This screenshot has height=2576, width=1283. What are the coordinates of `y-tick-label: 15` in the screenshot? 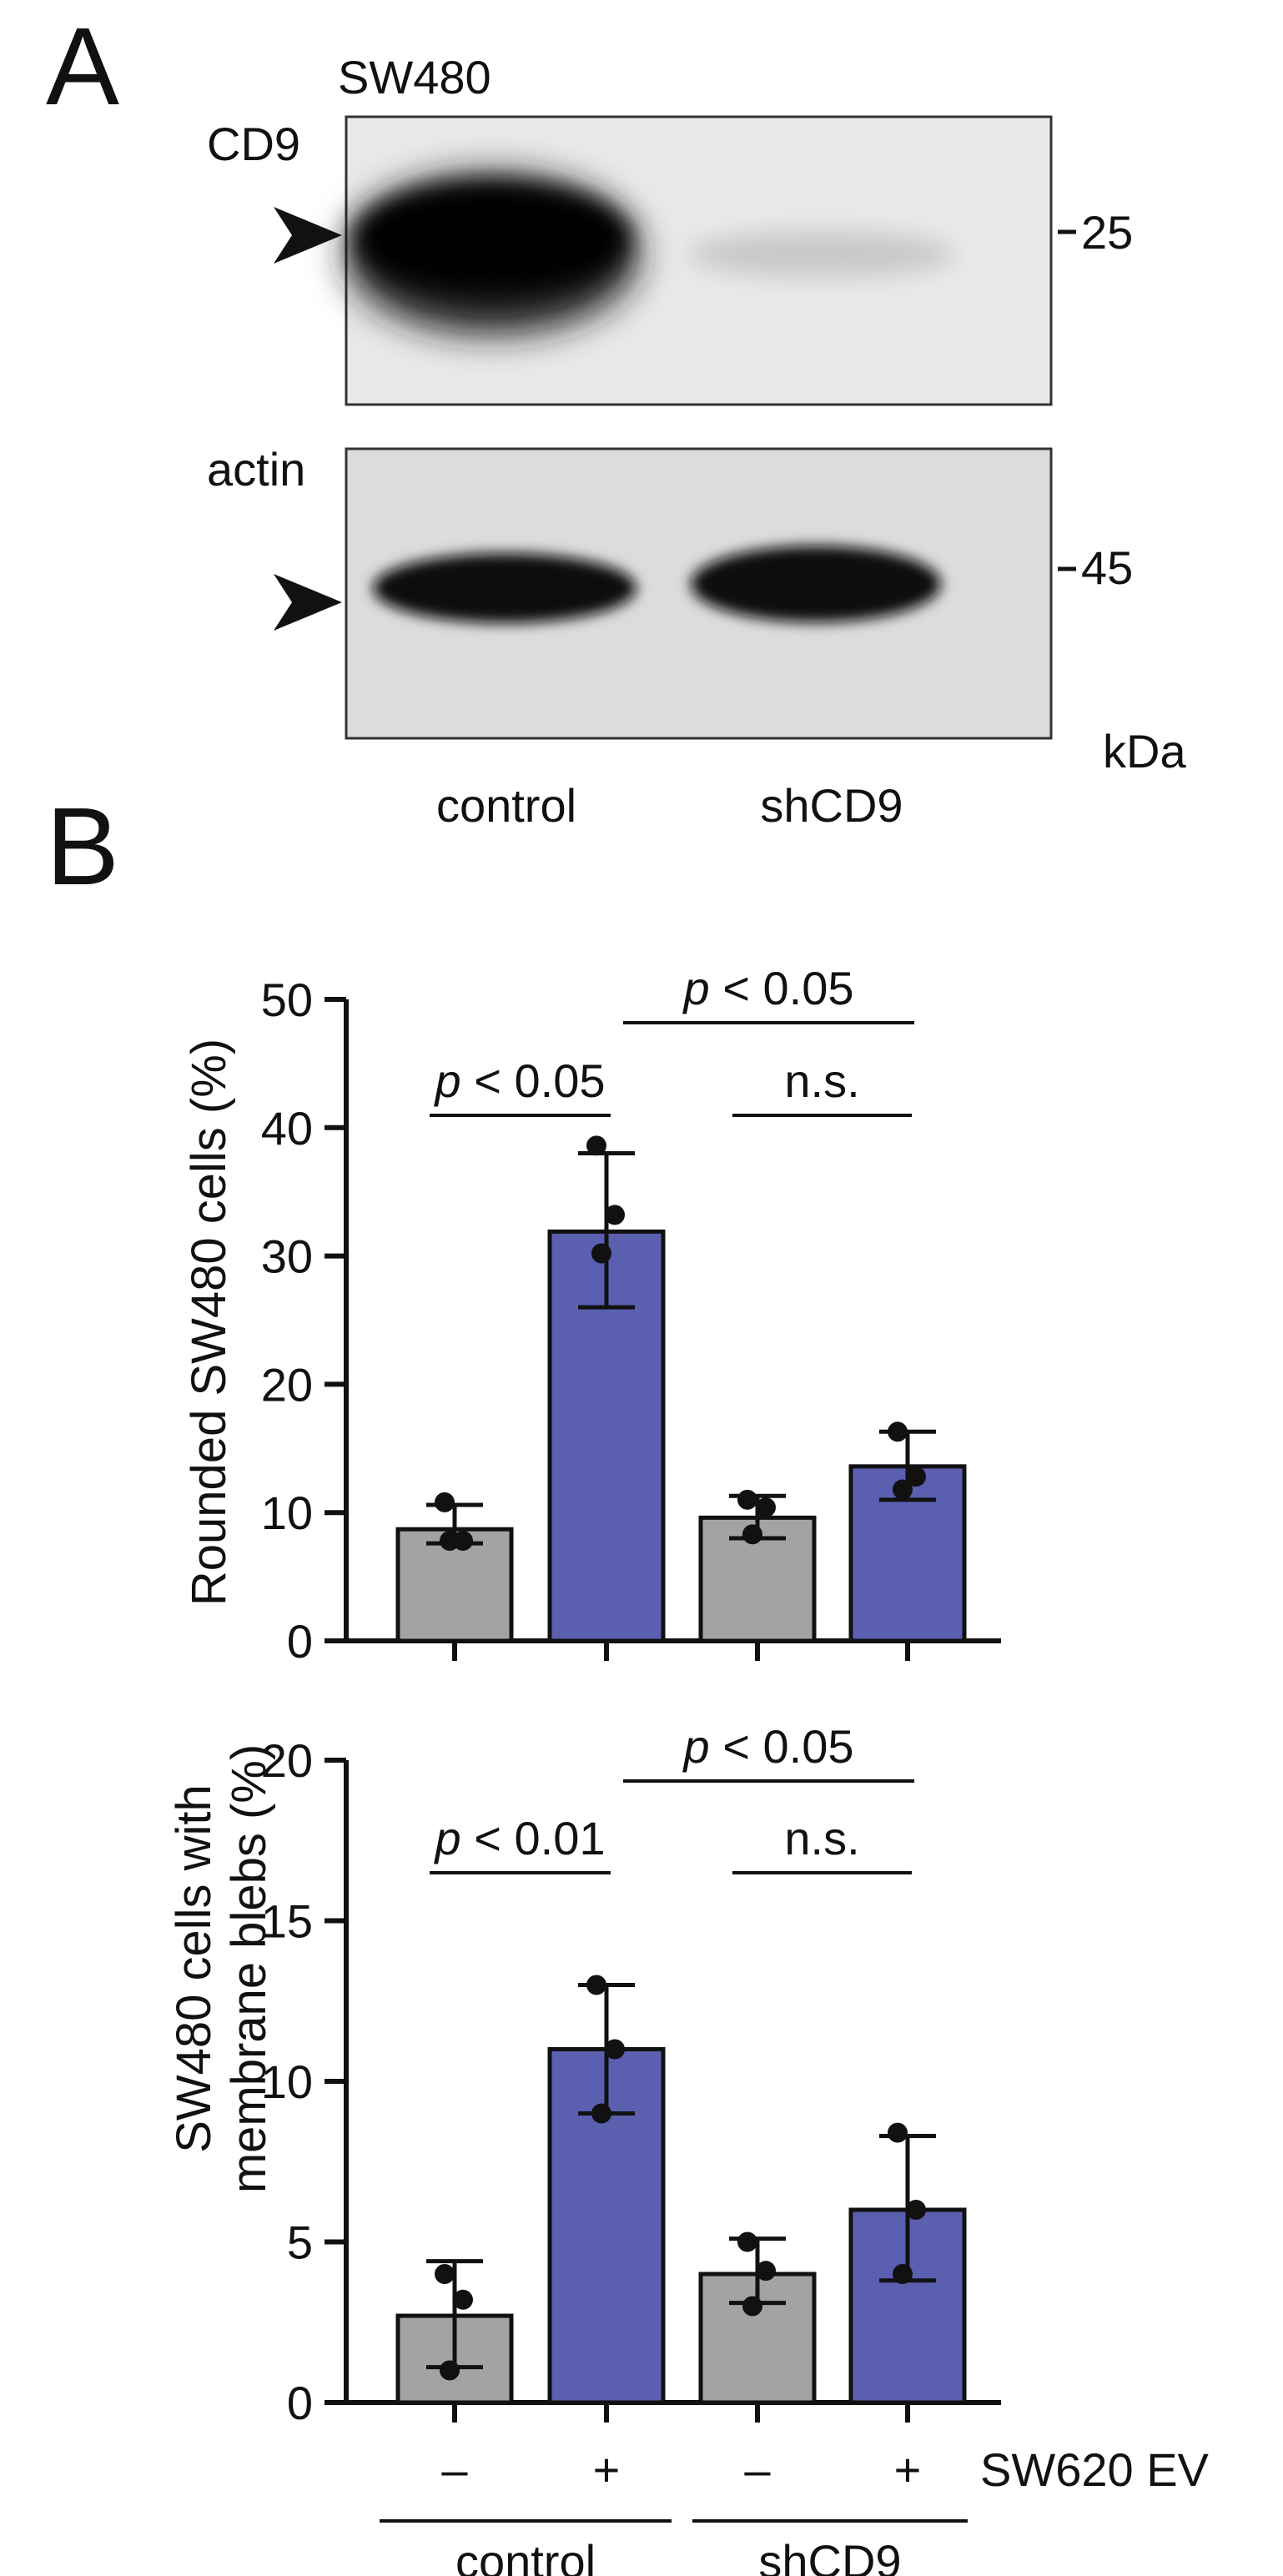 It's located at (287, 1921).